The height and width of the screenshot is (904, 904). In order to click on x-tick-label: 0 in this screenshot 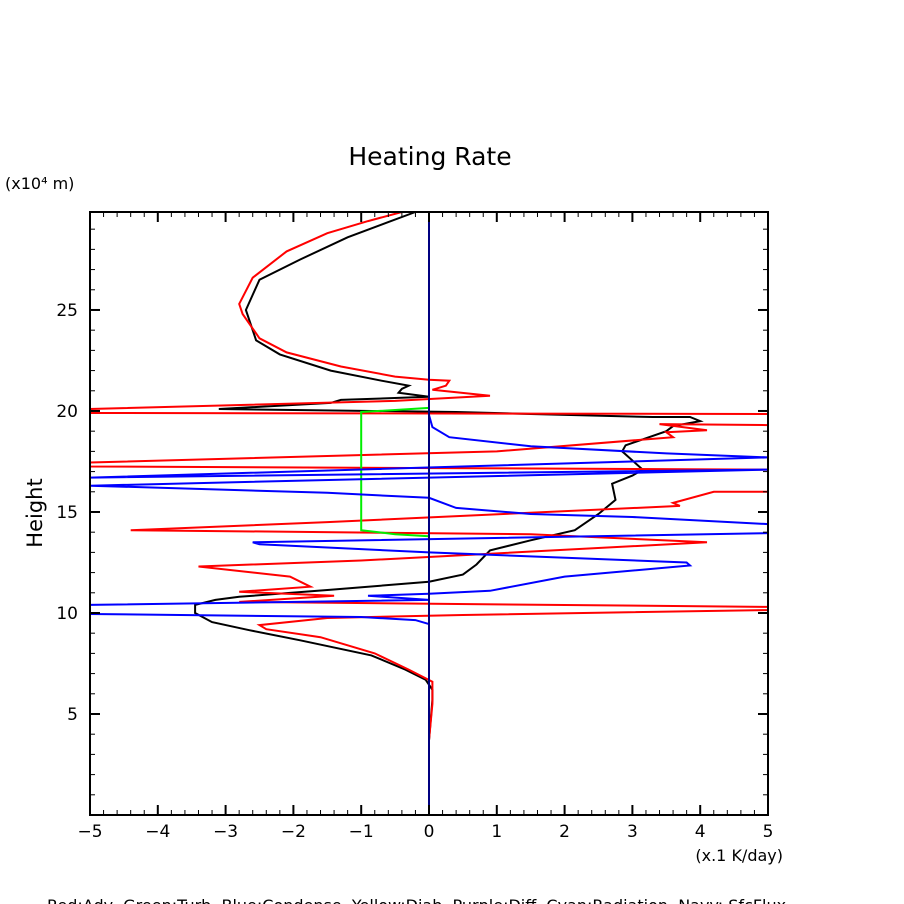, I will do `click(429, 832)`.